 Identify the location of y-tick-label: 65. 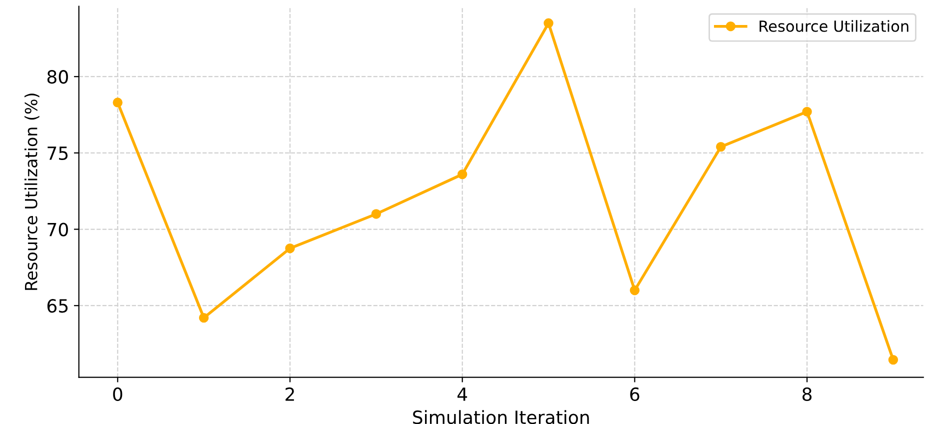
(57, 306).